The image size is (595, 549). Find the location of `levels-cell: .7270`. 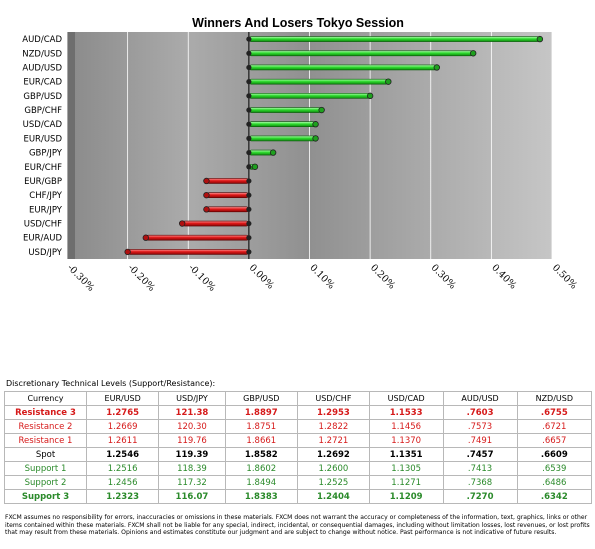

levels-cell: .7270 is located at coordinates (480, 496).